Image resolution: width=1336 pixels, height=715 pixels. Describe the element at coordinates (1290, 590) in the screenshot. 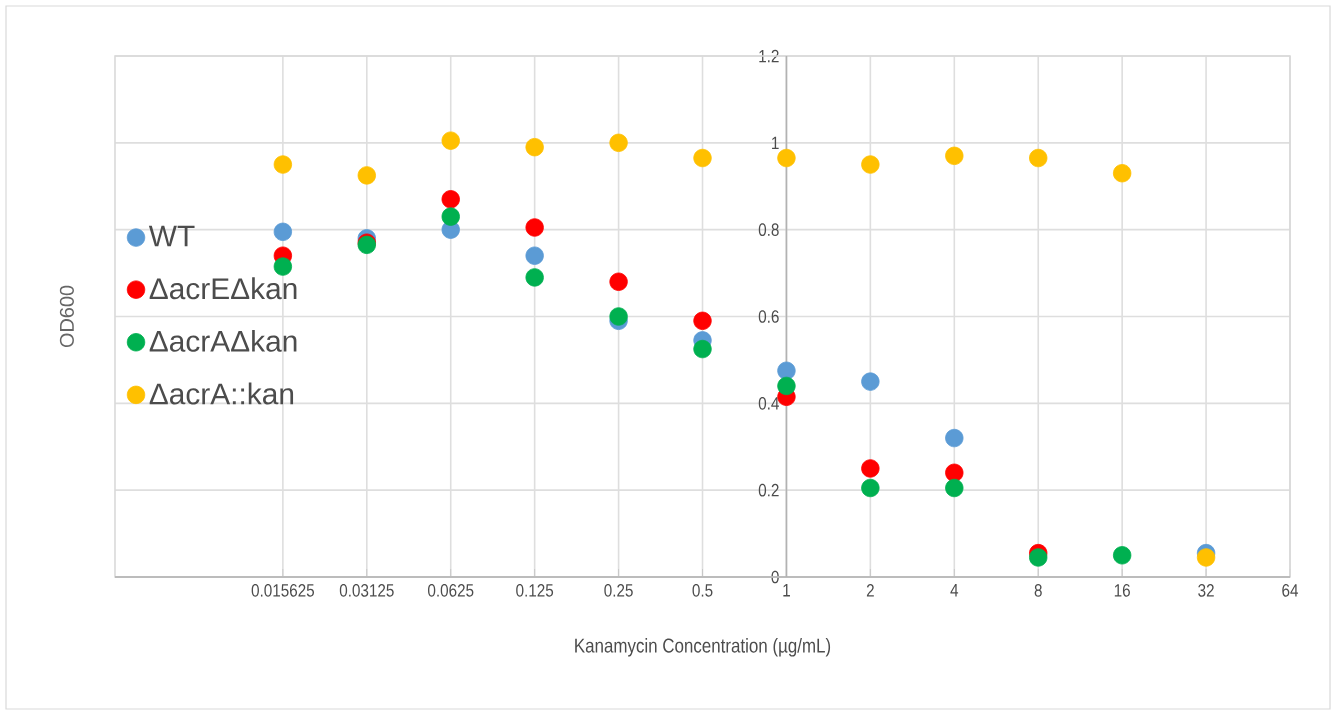

I see `x-tick-label: 64` at that location.